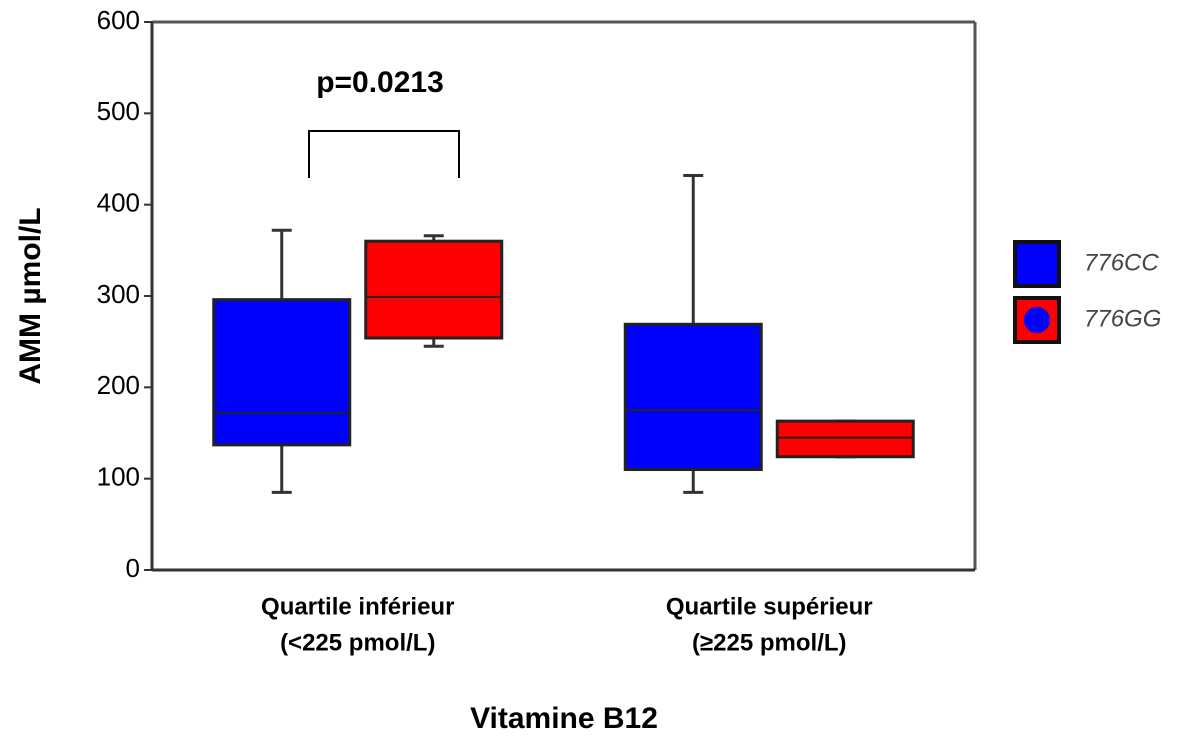 The width and height of the screenshot is (1193, 743). Describe the element at coordinates (118, 385) in the screenshot. I see `y-tick-label: 200` at that location.